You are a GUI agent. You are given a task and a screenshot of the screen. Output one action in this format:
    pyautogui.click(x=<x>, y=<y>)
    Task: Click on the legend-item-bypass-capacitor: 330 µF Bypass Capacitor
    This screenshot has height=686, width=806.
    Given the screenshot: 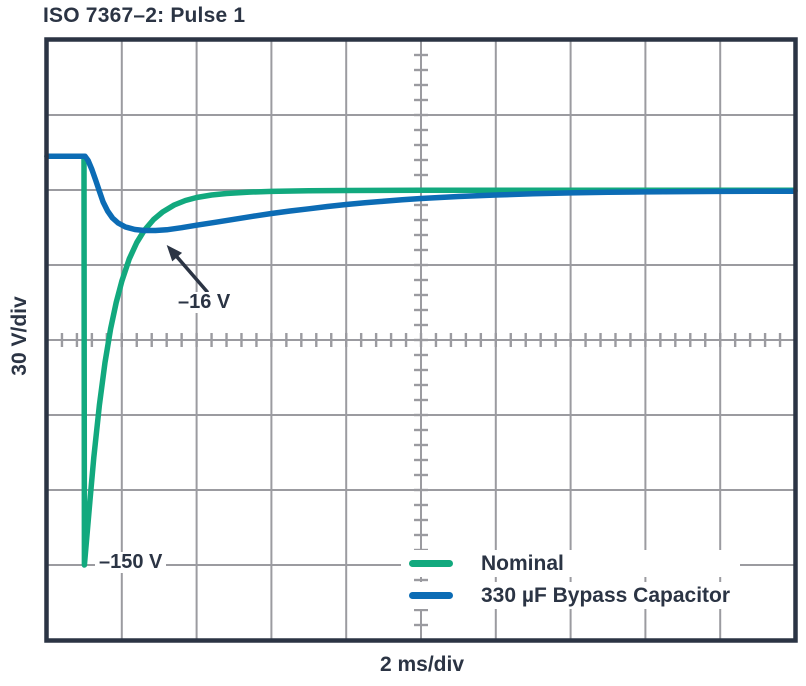 What is the action you would take?
    pyautogui.click(x=571, y=595)
    